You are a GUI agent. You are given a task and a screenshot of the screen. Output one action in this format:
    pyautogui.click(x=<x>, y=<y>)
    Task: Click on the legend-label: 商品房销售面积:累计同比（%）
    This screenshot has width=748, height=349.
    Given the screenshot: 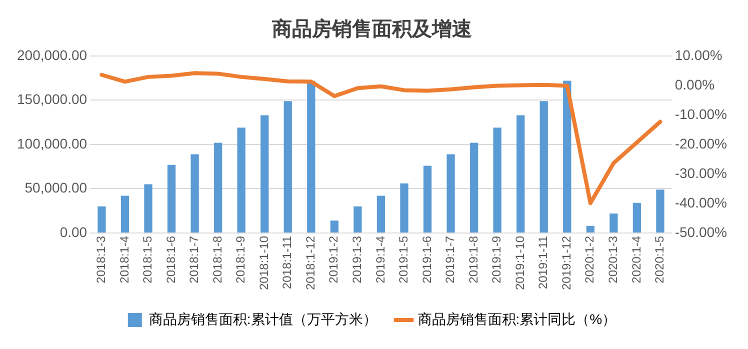 What is the action you would take?
    pyautogui.click(x=517, y=318)
    